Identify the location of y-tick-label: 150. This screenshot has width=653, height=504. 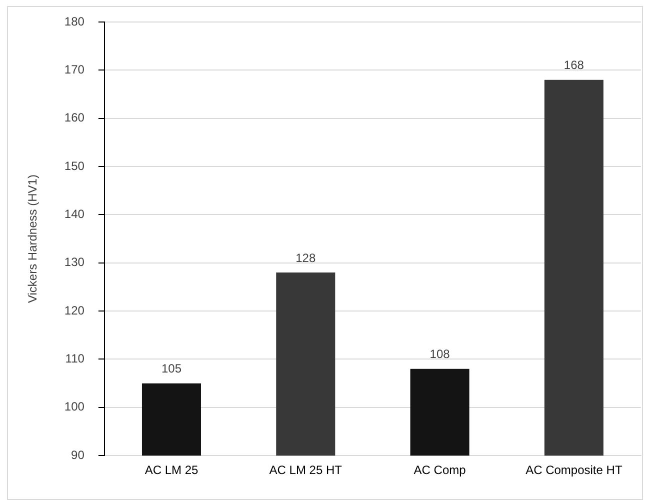
(74, 165).